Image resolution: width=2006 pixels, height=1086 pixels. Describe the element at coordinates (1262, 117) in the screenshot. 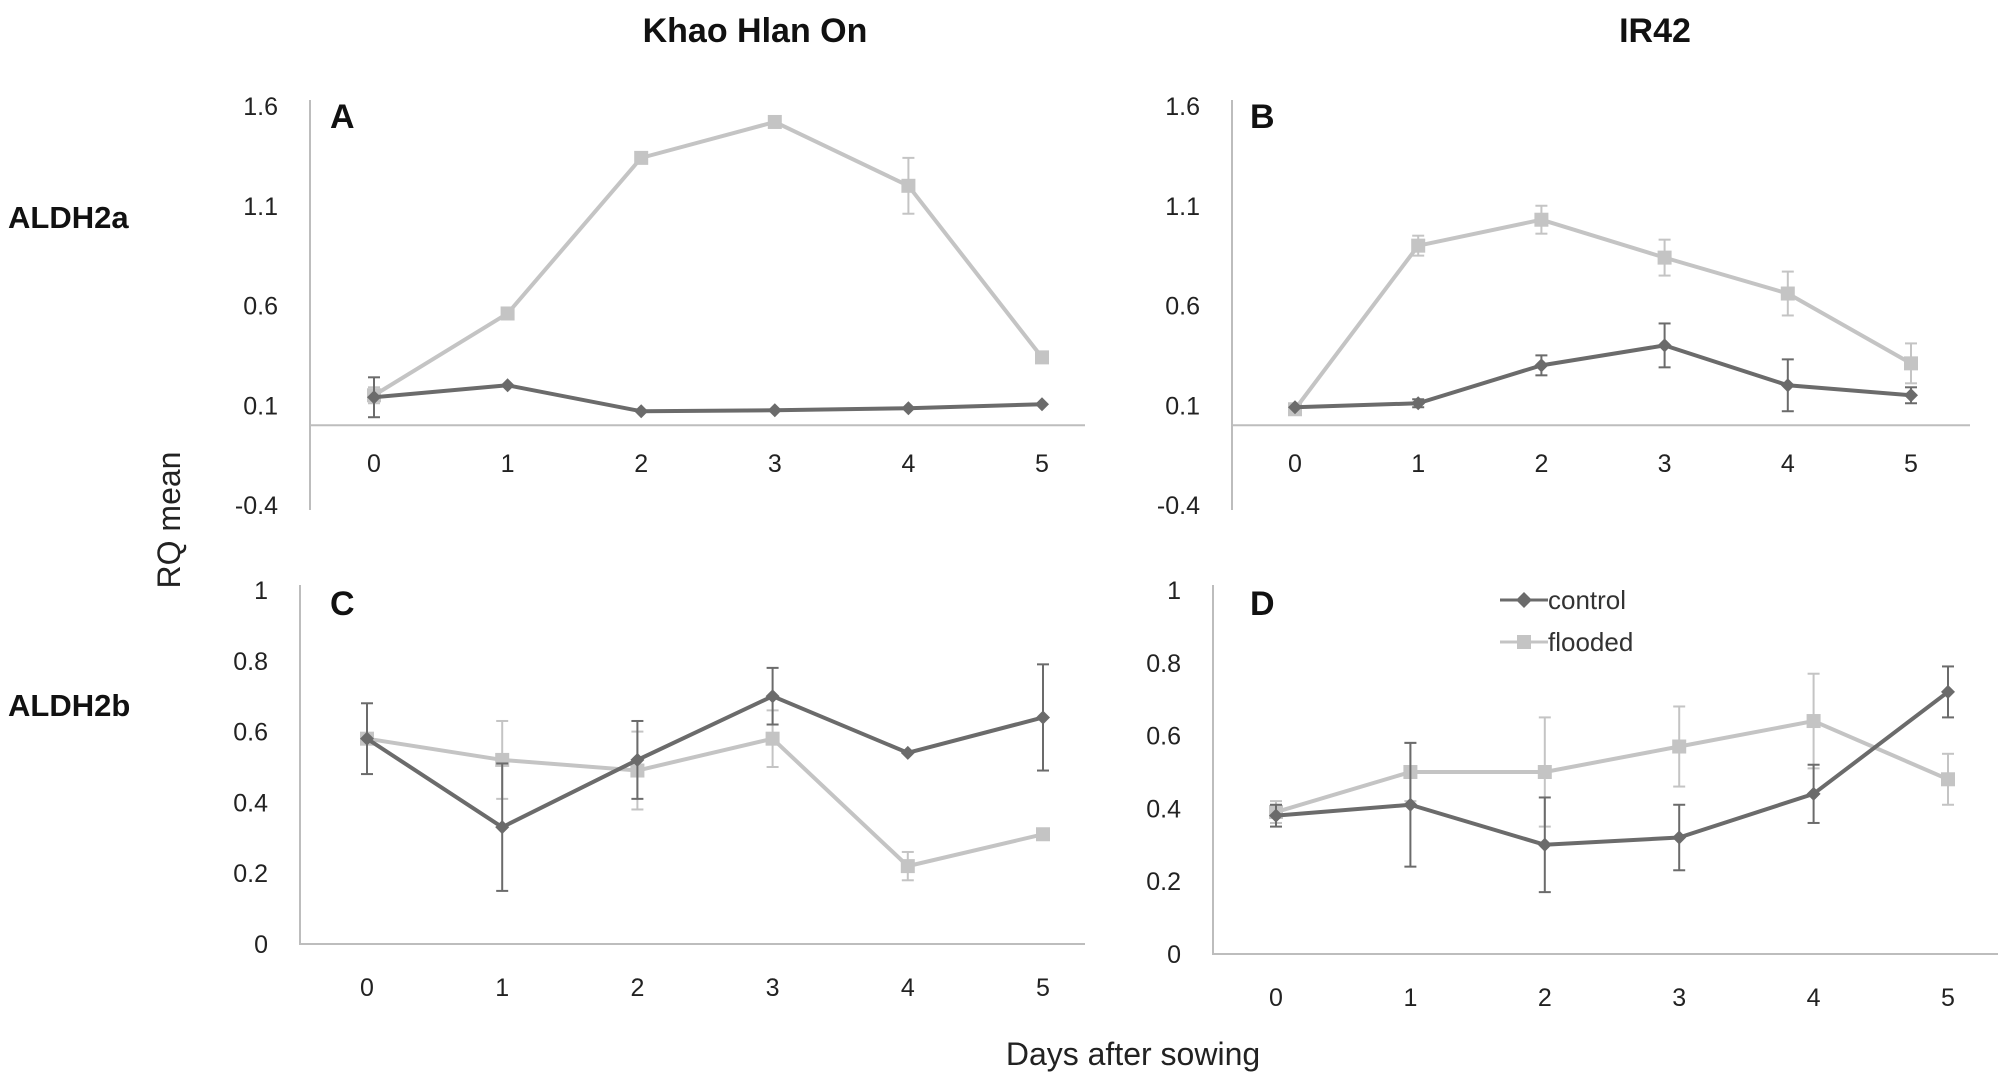

I see `panel-letter: B` at that location.